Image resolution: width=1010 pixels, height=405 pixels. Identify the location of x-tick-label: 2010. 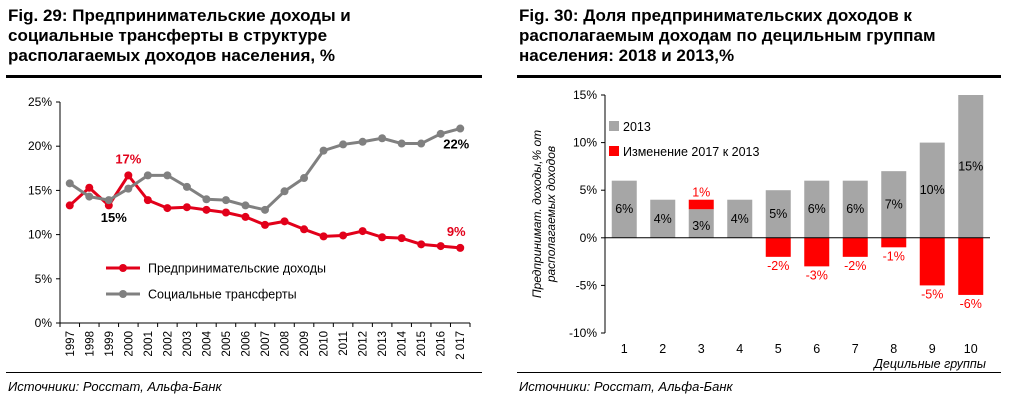
(325, 344).